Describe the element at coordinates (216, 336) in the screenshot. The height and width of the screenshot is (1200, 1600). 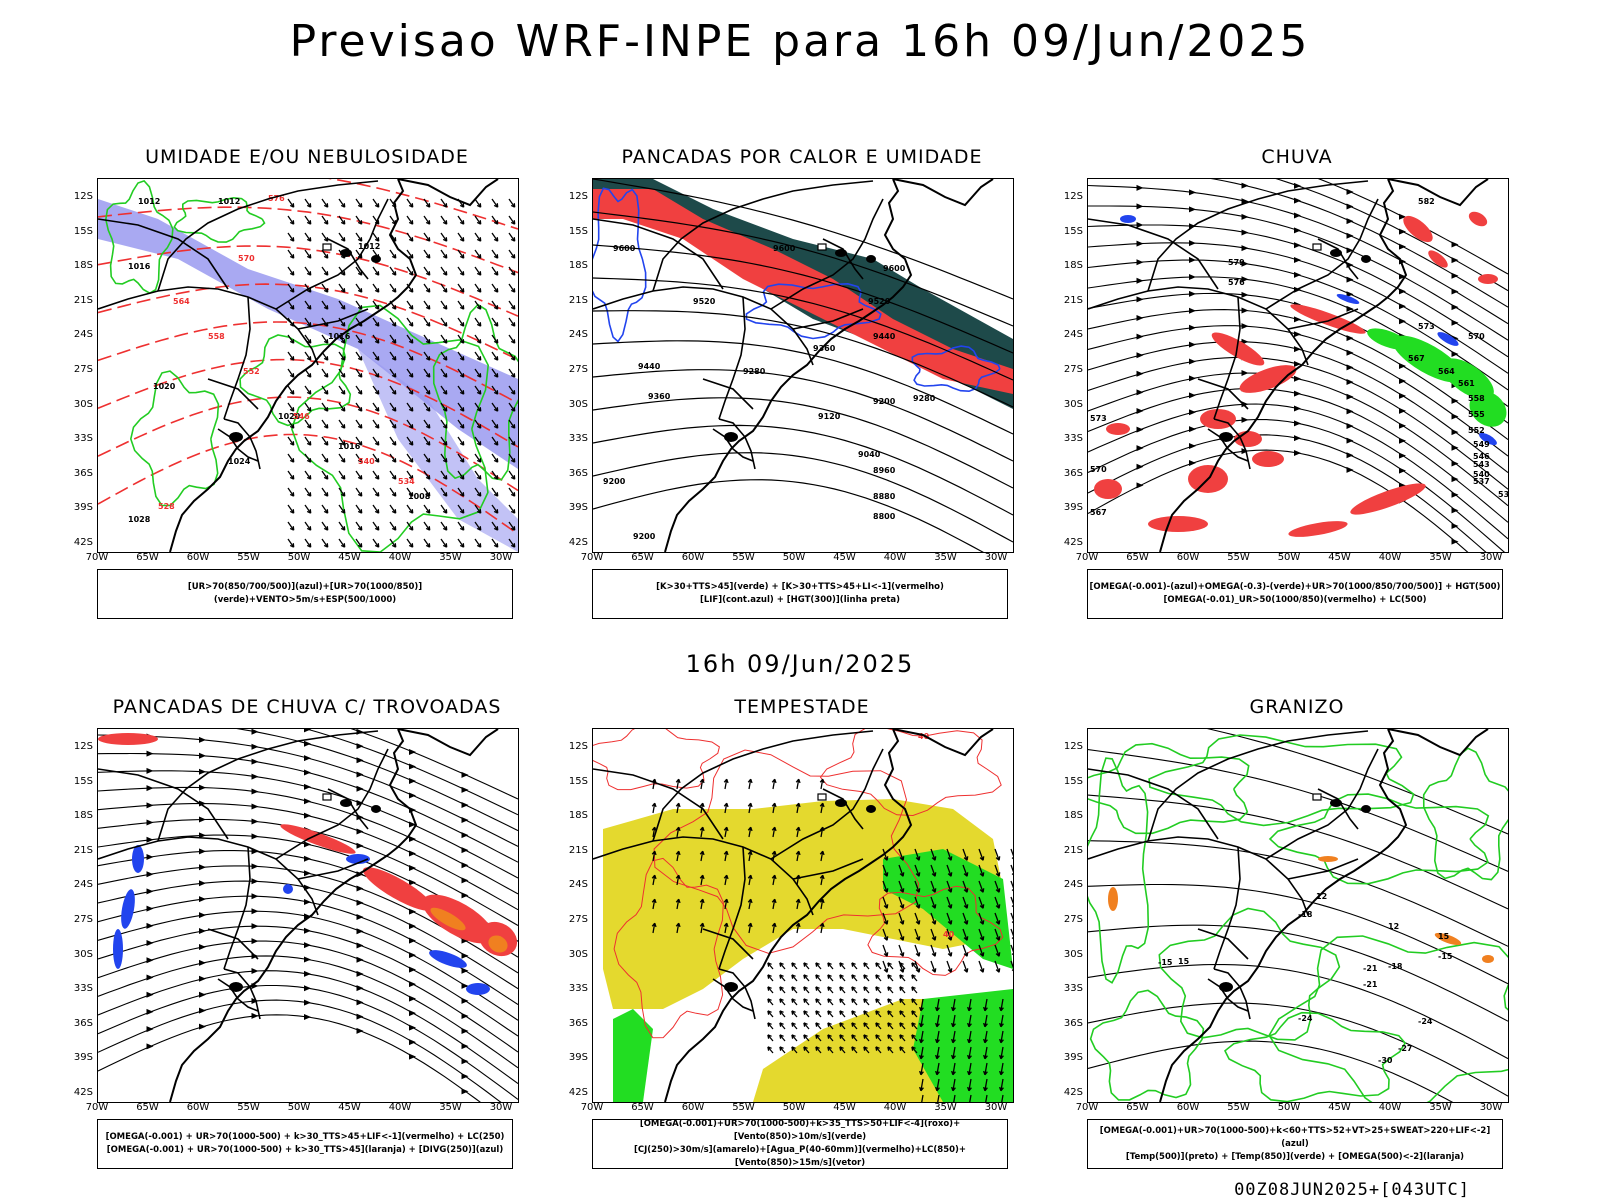
I see `contour-label: 558` at that location.